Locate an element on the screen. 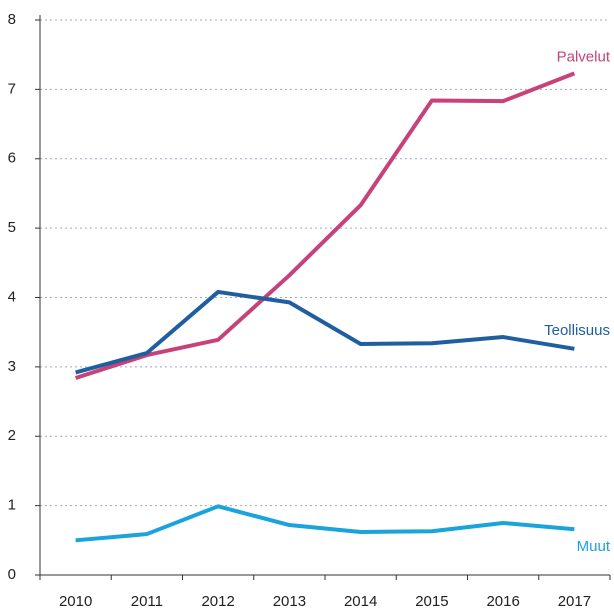  x-tick-label: 2012 is located at coordinates (217, 601).